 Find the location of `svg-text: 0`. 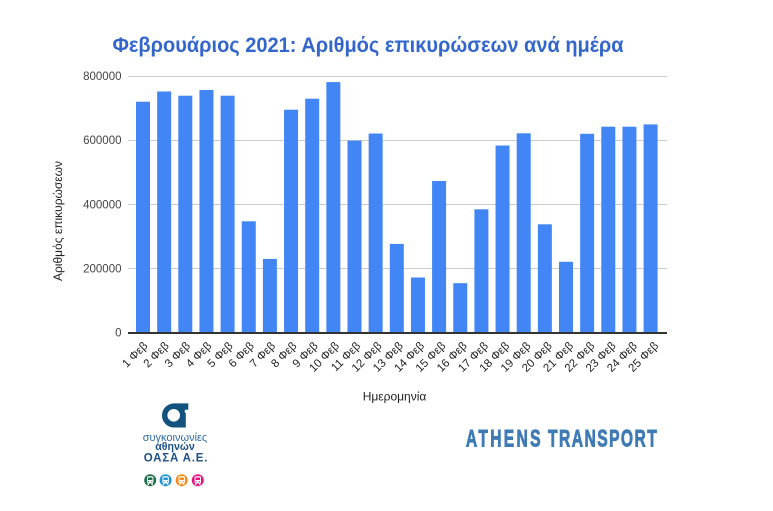

svg-text: 0 is located at coordinates (118, 334).